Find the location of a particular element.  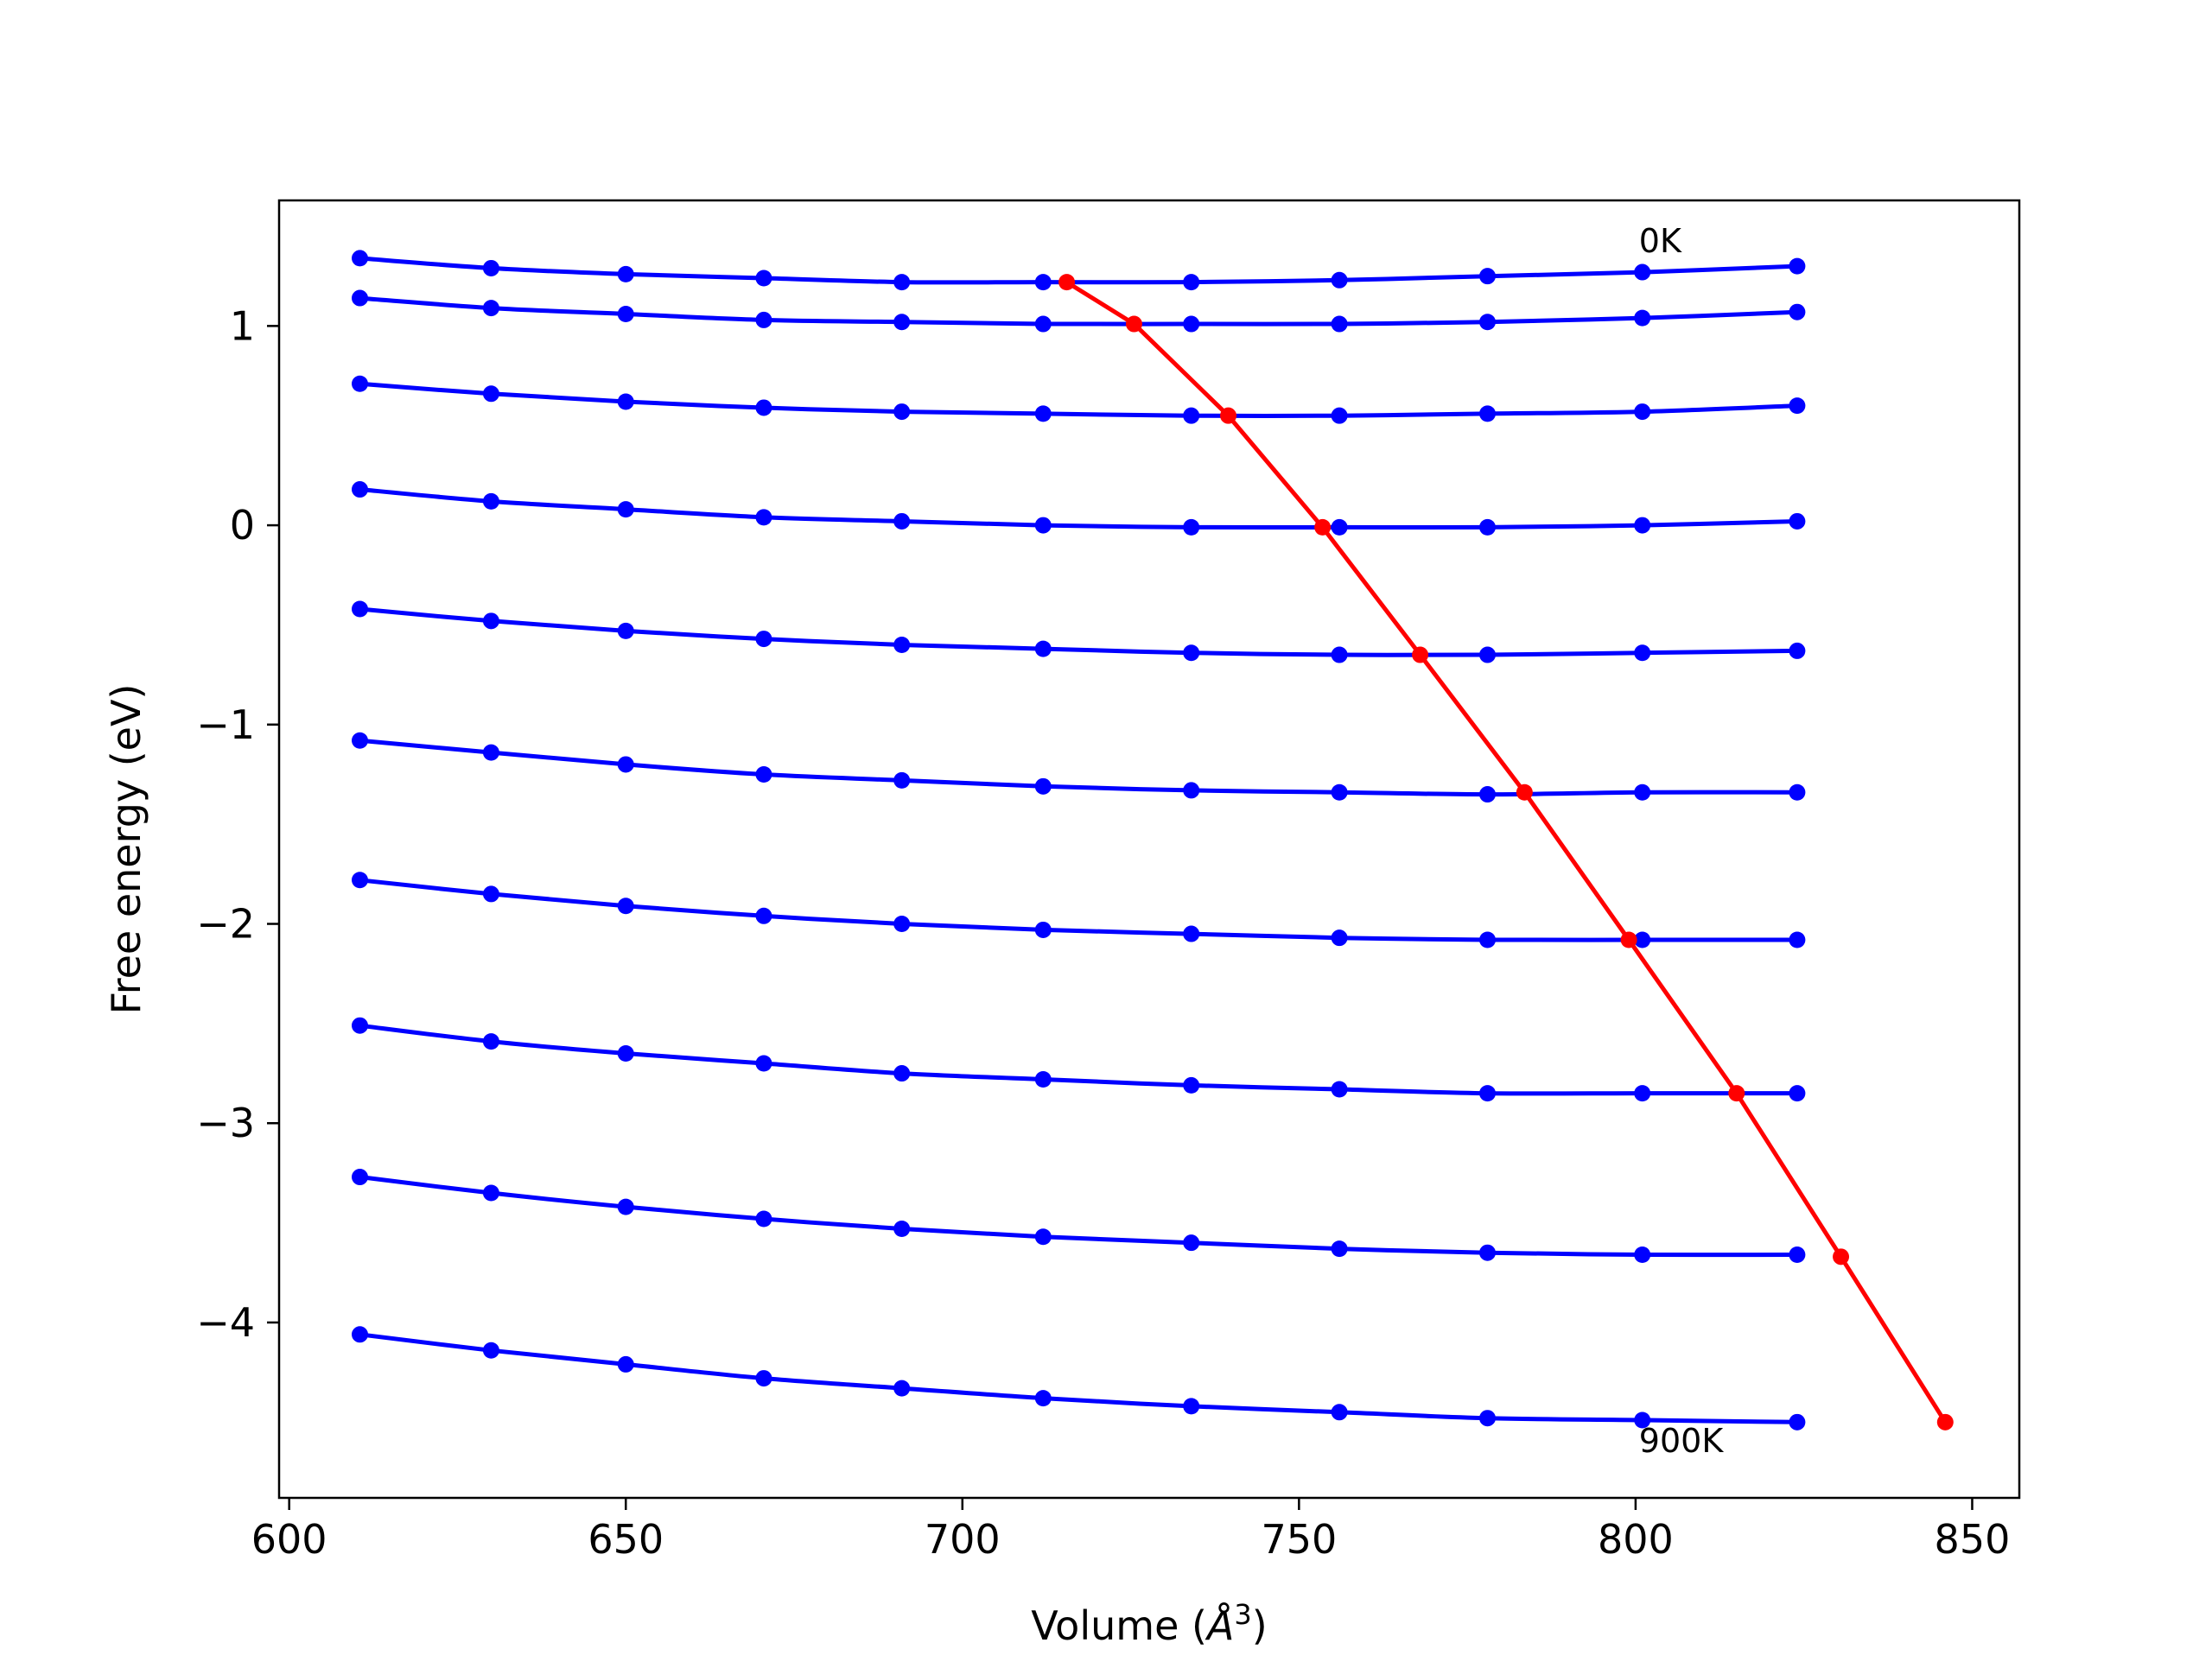

y-tick-label-5: −4 is located at coordinates (225, 1322).